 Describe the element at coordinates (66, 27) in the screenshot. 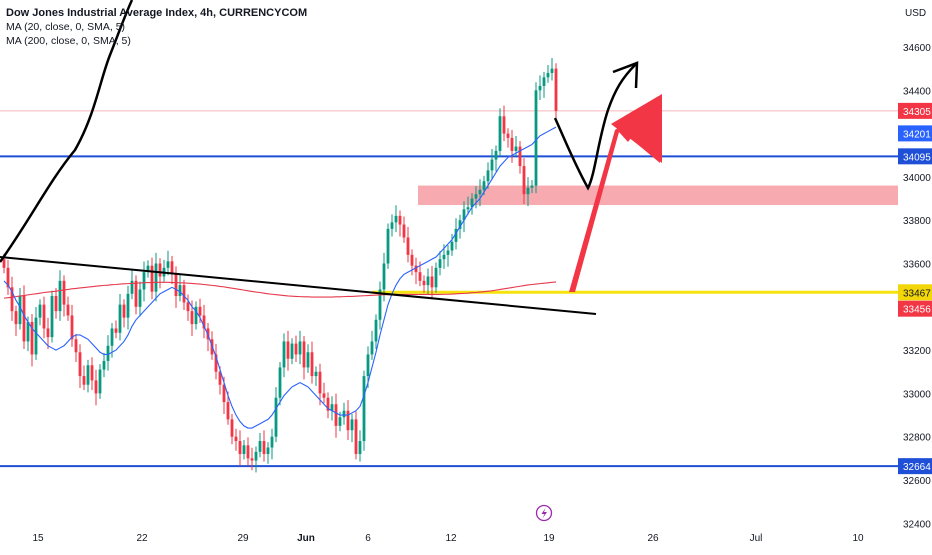

I see `ma20-legend: MA (20, close, 0, SMA, 5)` at that location.